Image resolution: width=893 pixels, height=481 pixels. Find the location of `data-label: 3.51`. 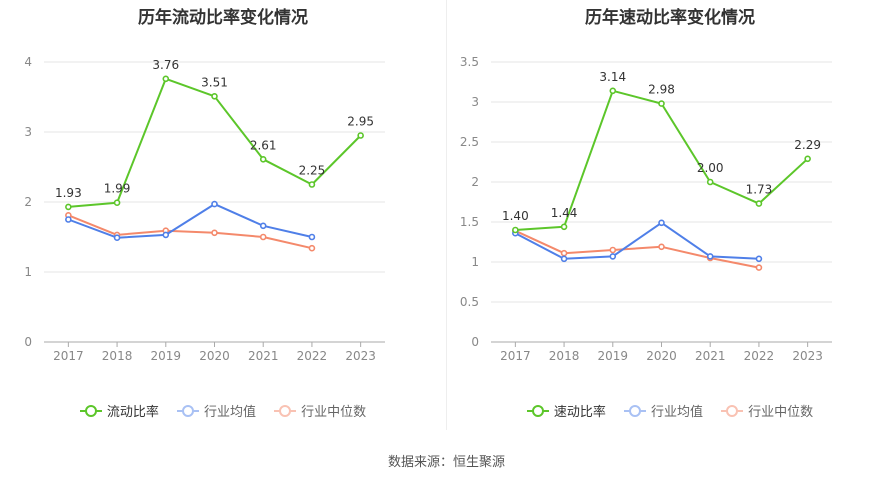

data-label: 3.51 is located at coordinates (214, 82).